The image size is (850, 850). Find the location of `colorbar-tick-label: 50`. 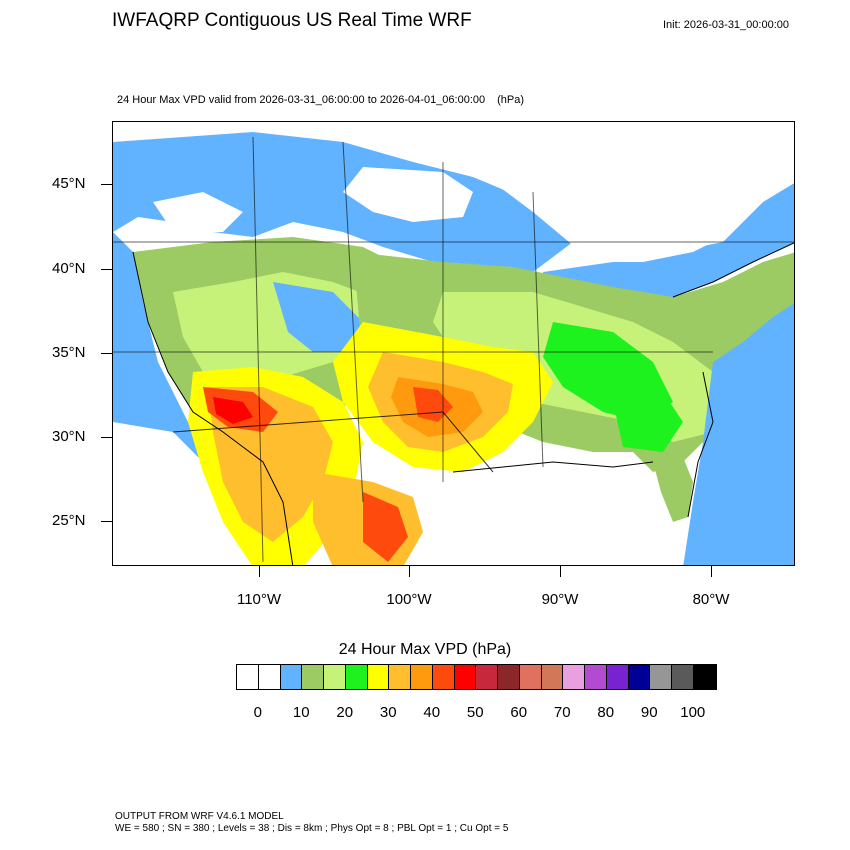

colorbar-tick-label: 50 is located at coordinates (475, 712).